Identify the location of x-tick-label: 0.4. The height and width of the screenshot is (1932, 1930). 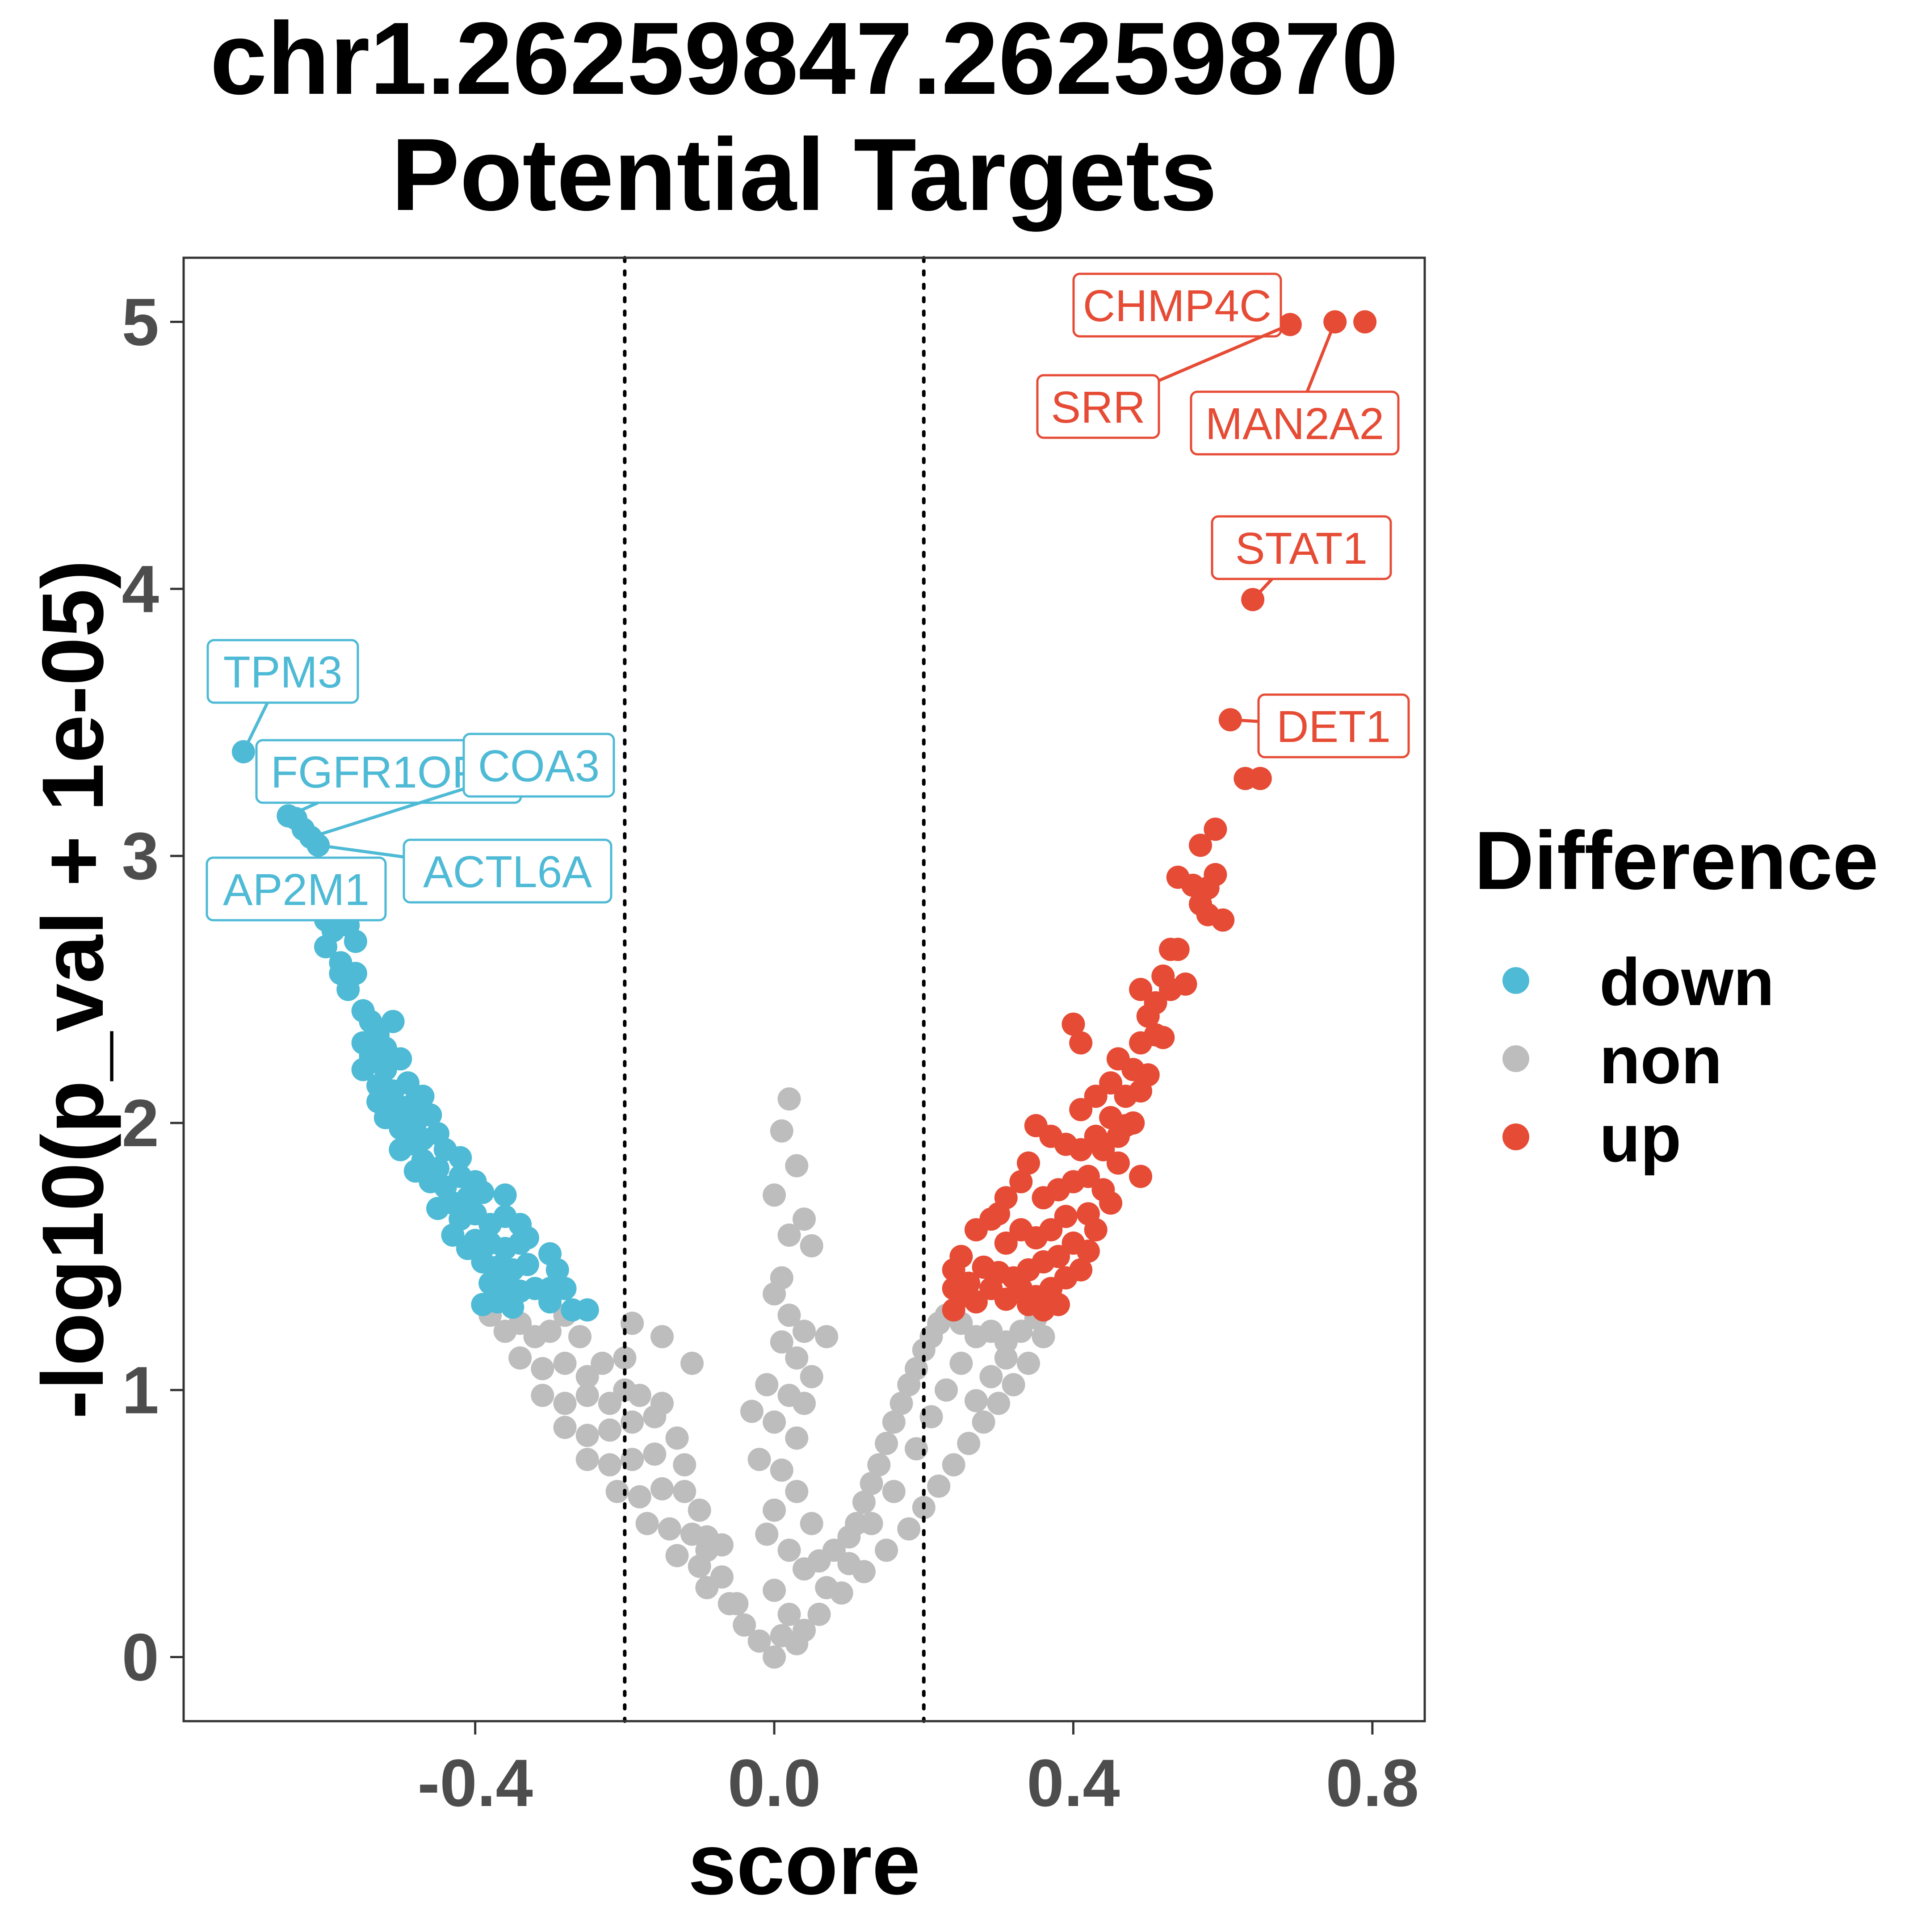
(1073, 1782).